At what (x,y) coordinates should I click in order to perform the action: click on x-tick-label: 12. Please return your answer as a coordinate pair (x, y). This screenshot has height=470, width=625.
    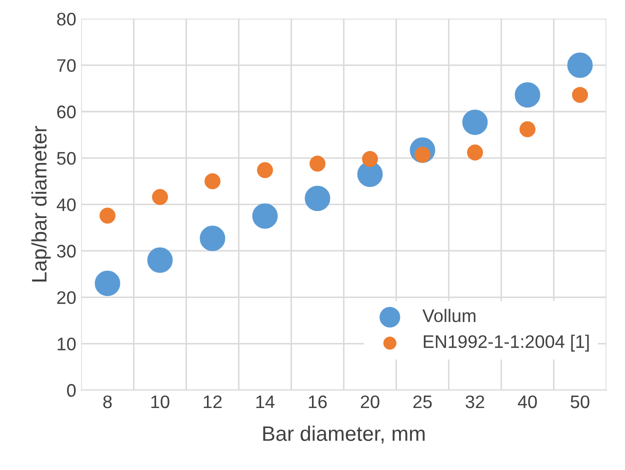
    Looking at the image, I should click on (213, 401).